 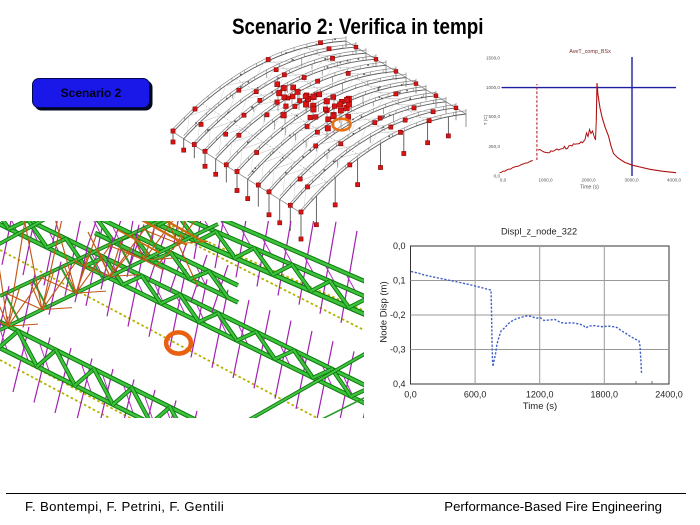 I want to click on svg-text: AveT_comp_BSx, so click(x=590, y=52).